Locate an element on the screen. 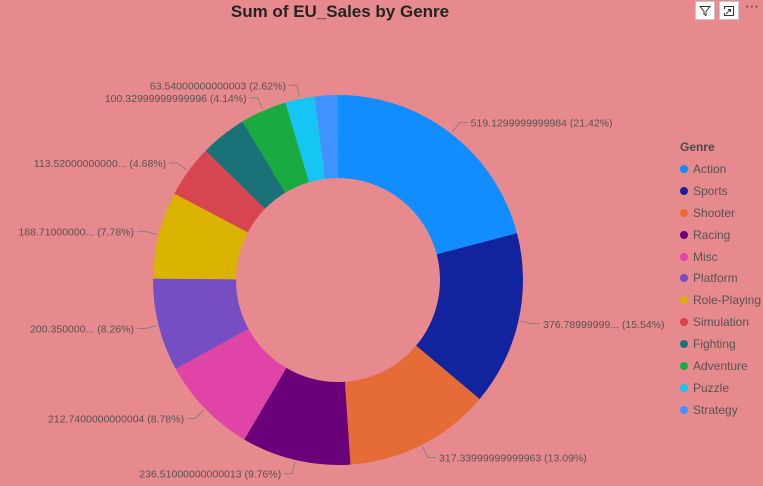 The height and width of the screenshot is (486, 763). data-label-shooter: 317.33999999999963 (13.09%) is located at coordinates (513, 458).